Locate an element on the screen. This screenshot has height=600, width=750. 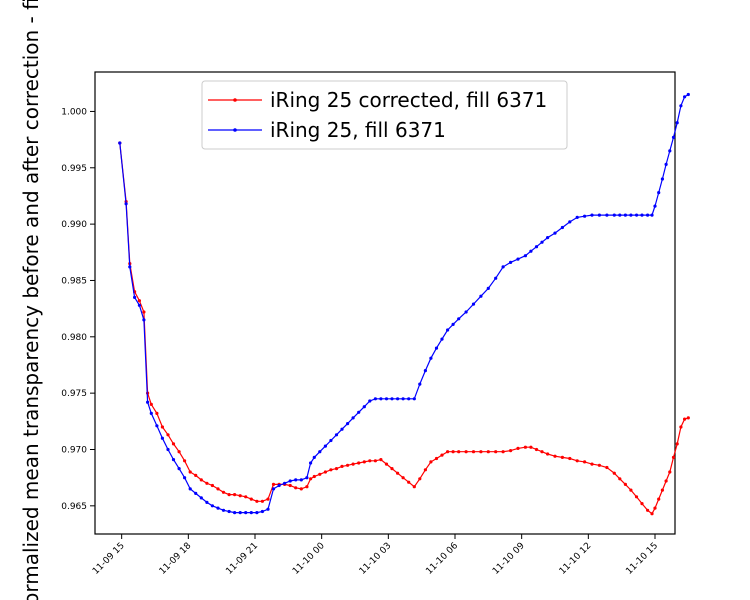
x-tick-label: 11-10 06 is located at coordinates (442, 559).